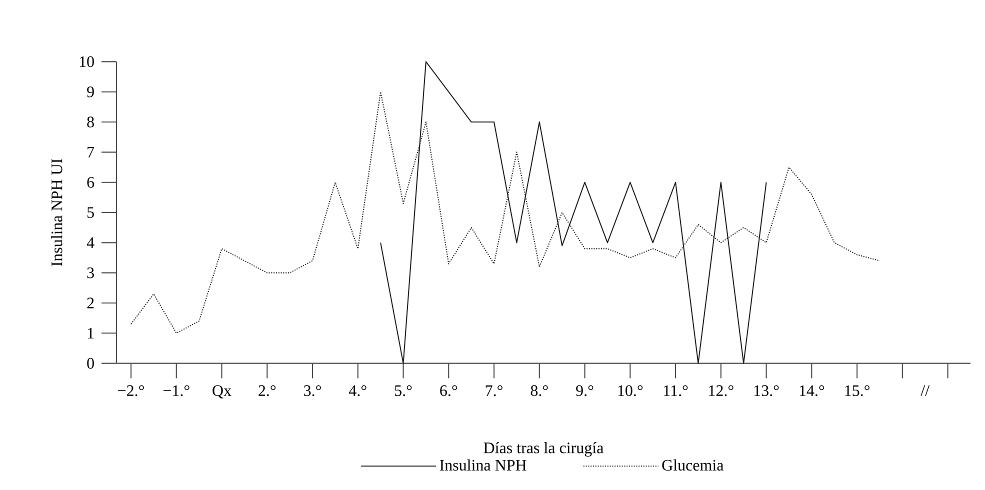  Describe the element at coordinates (222, 391) in the screenshot. I see `x-tick-label: Qx` at that location.